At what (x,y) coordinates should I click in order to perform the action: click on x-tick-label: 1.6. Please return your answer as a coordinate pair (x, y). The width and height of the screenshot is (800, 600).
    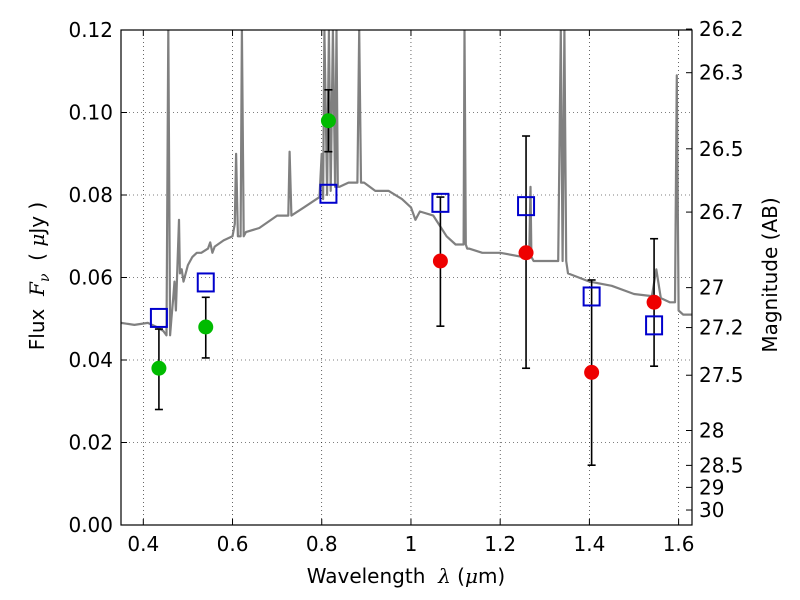
    Looking at the image, I should click on (679, 544).